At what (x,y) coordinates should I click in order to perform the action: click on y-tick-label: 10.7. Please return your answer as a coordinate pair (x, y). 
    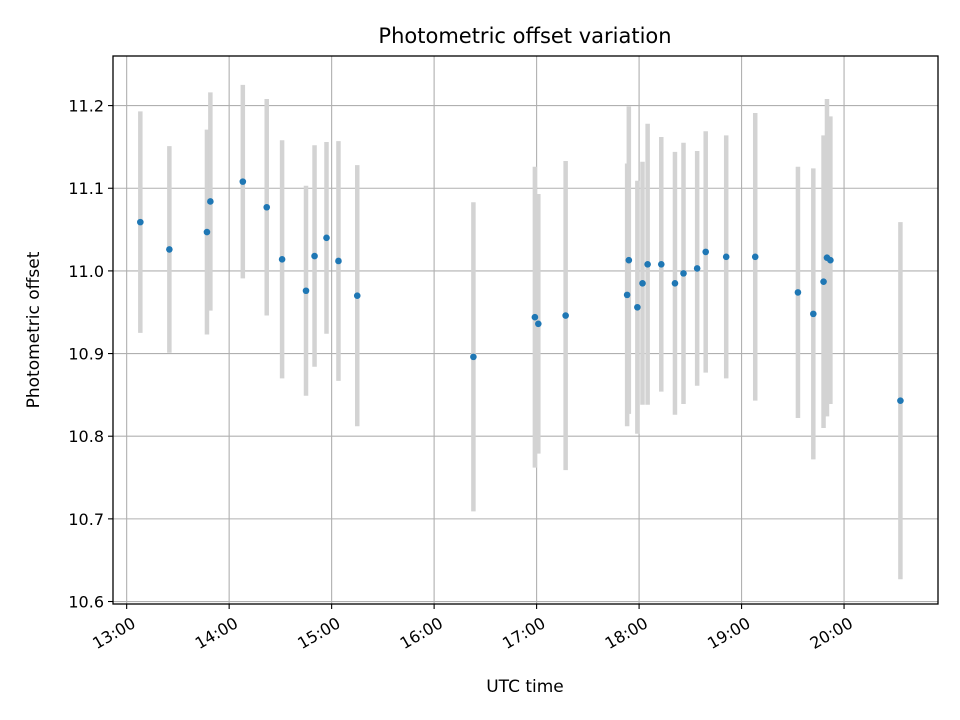
    Looking at the image, I should click on (86, 519).